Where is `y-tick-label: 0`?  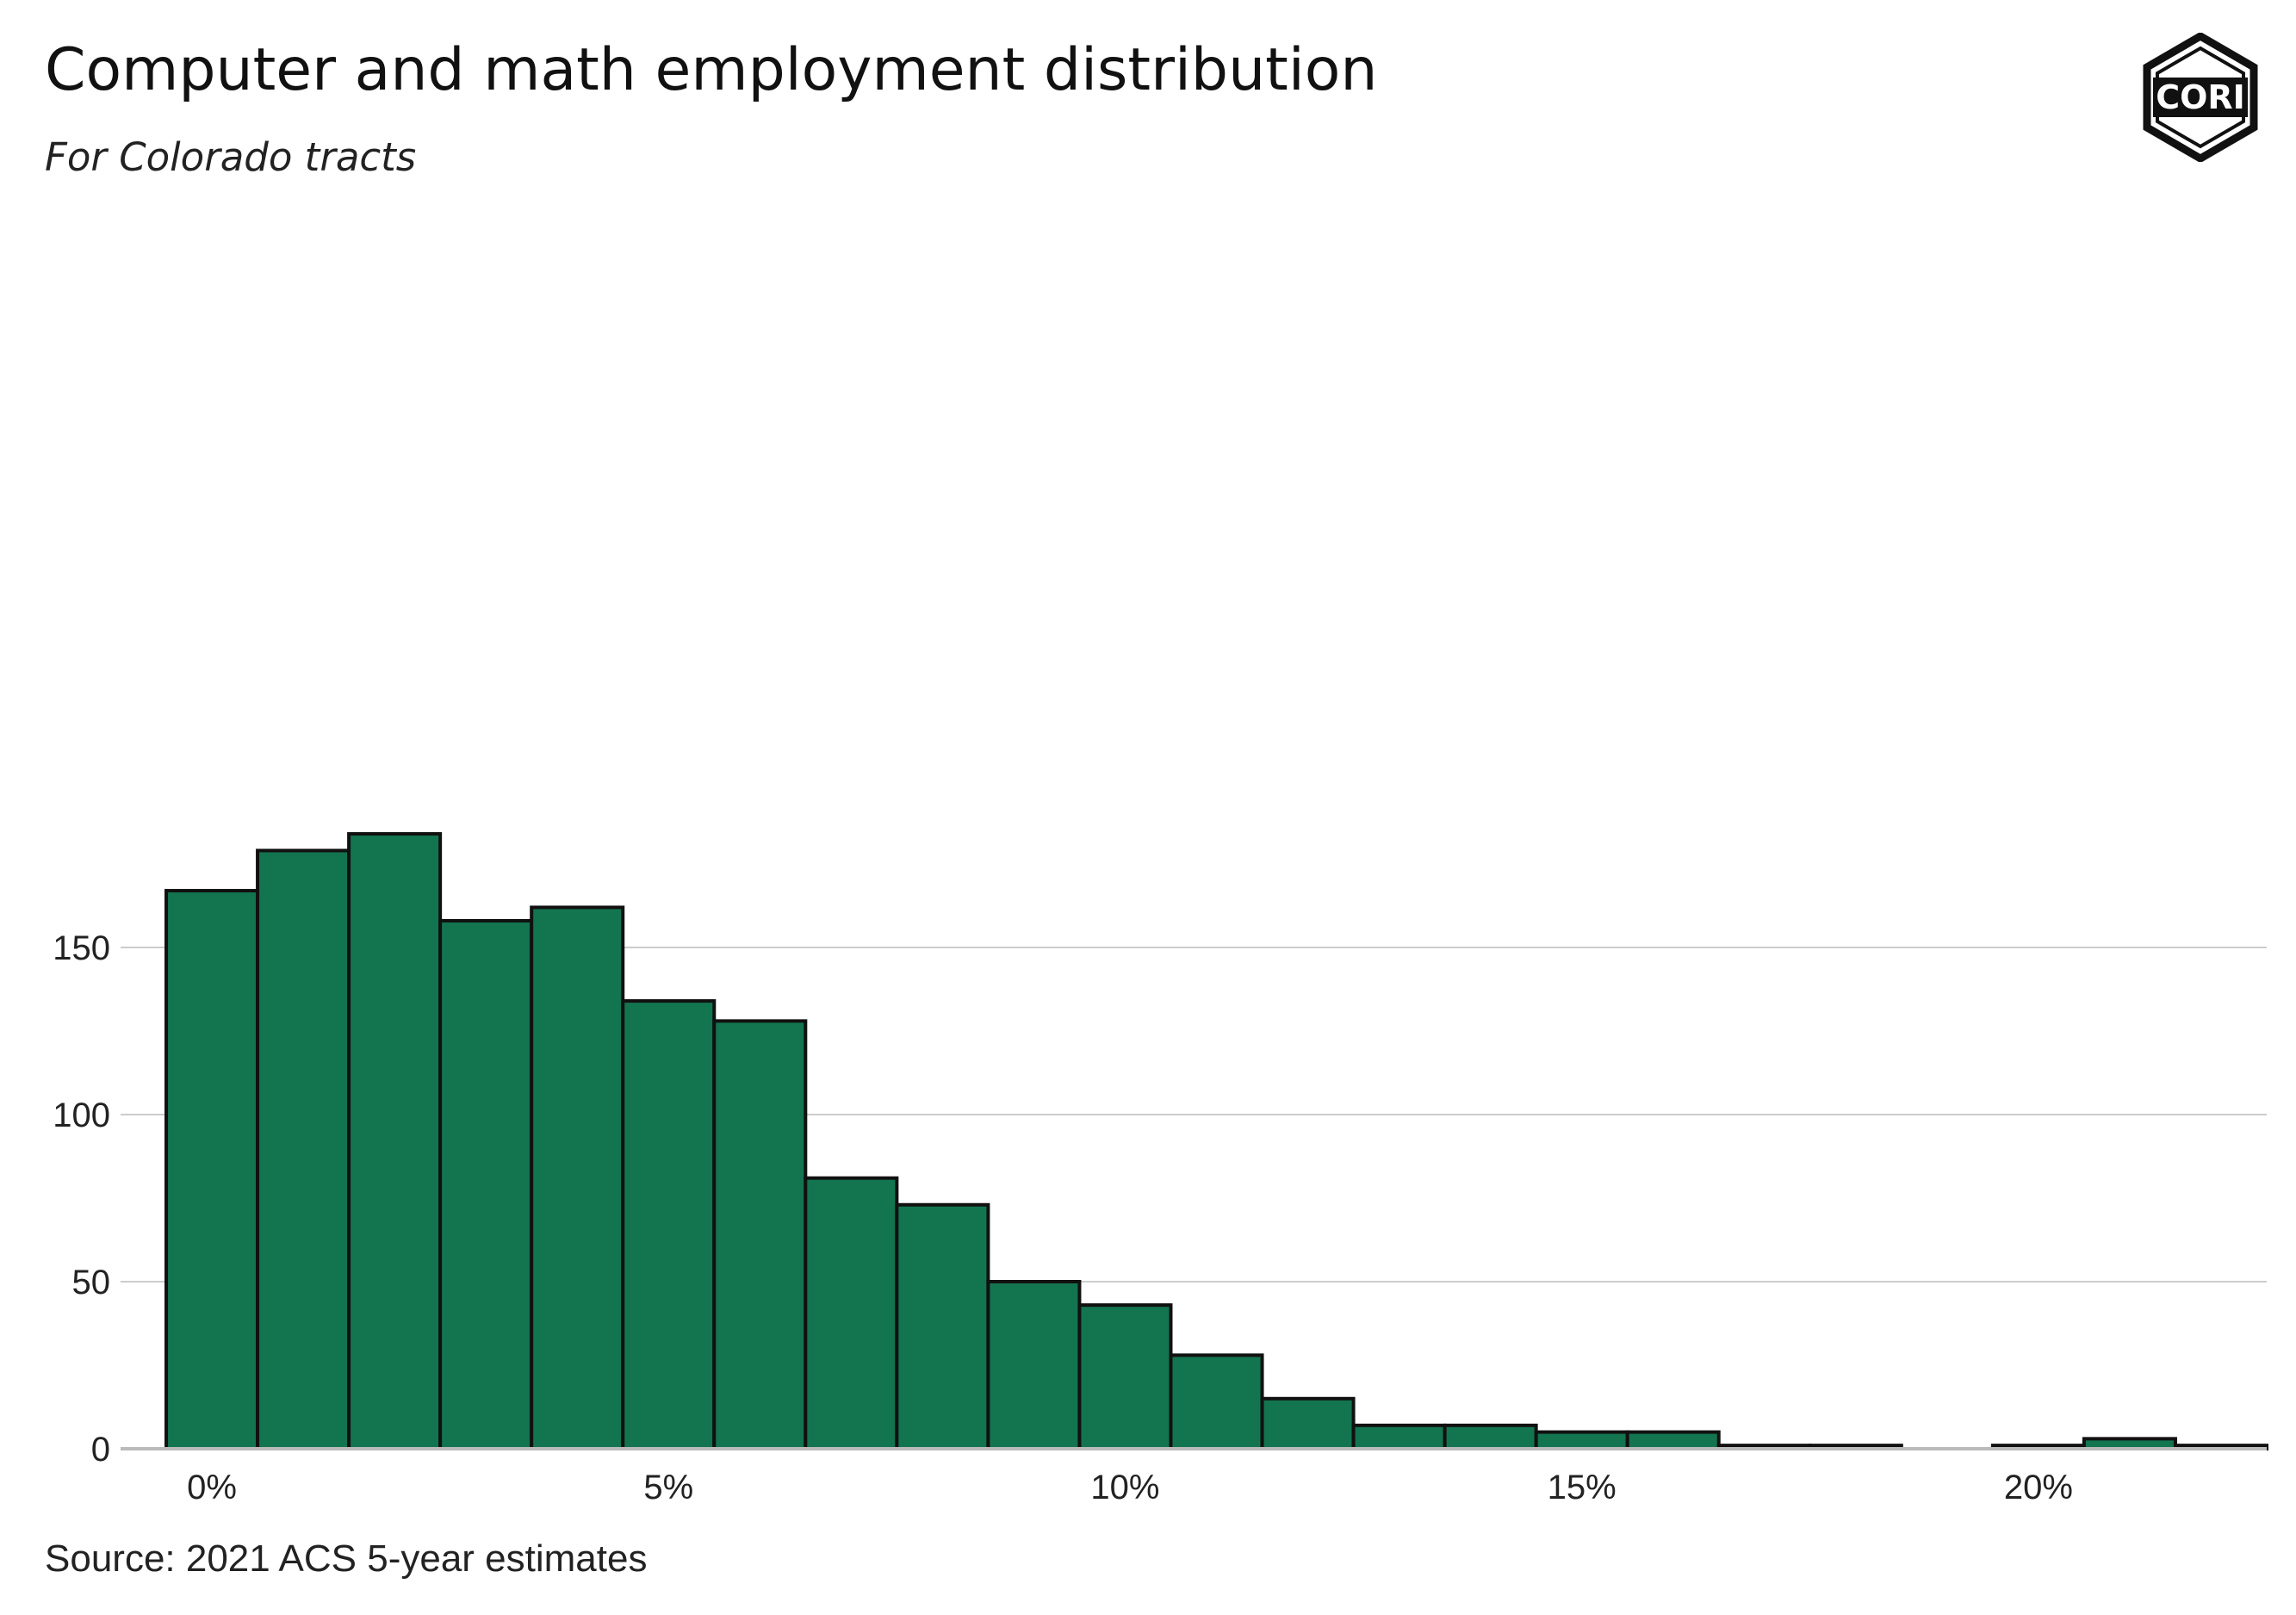 y-tick-label: 0 is located at coordinates (100, 1450).